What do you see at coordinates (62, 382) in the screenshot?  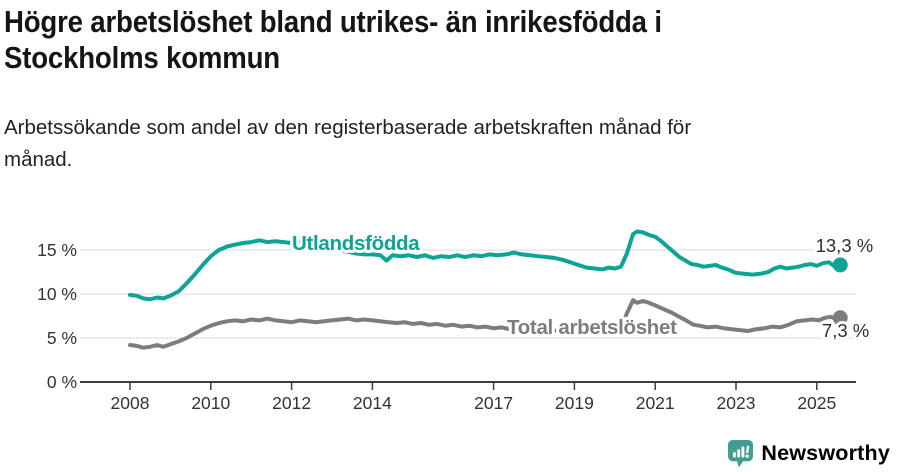 I see `y-tick-label: 0 %` at bounding box center [62, 382].